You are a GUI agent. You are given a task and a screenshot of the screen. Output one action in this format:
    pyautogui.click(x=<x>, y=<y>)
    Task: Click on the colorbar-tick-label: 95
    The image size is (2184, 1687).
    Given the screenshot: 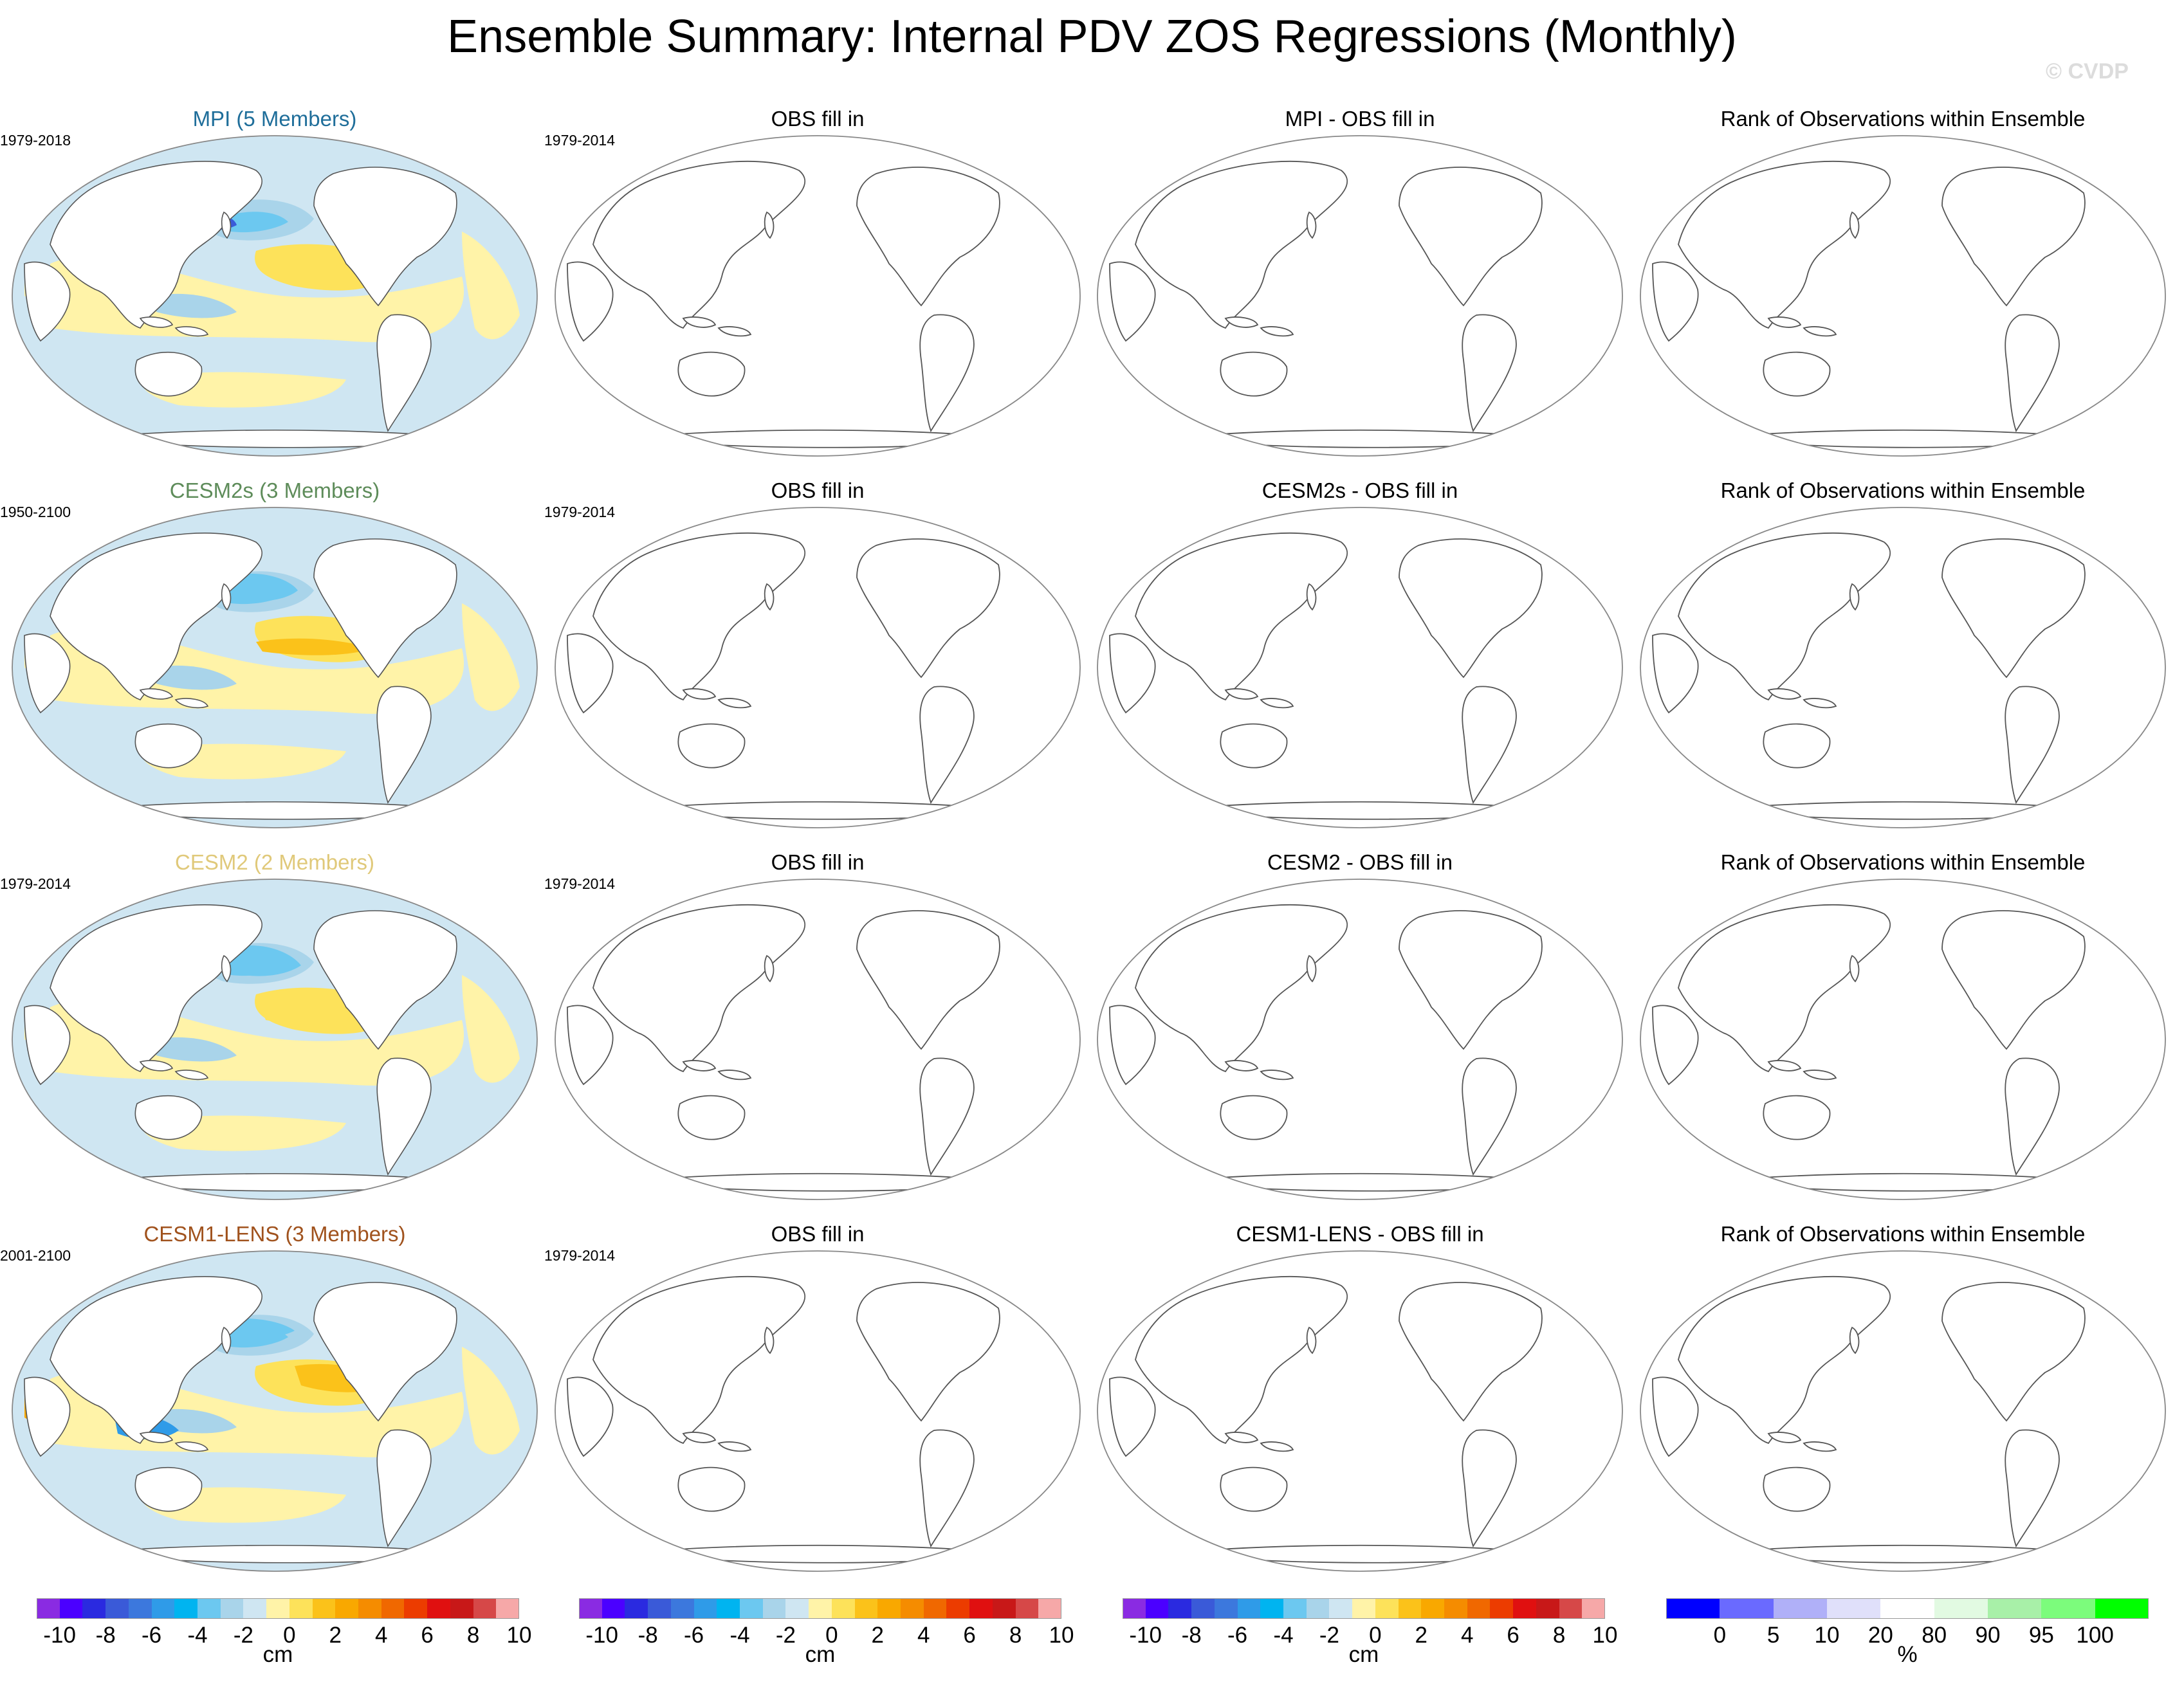 What is the action you would take?
    pyautogui.click(x=2041, y=1635)
    